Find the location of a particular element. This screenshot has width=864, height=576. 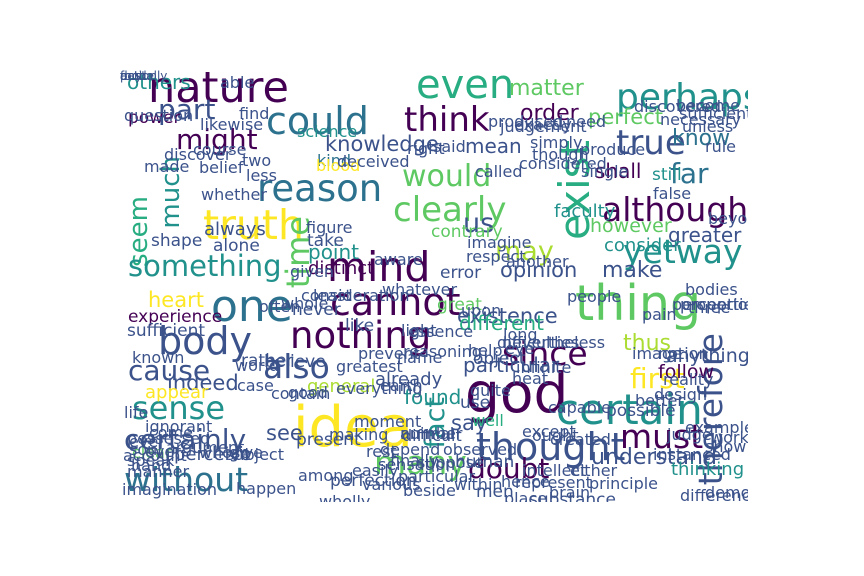

word: two is located at coordinates (257, 160).